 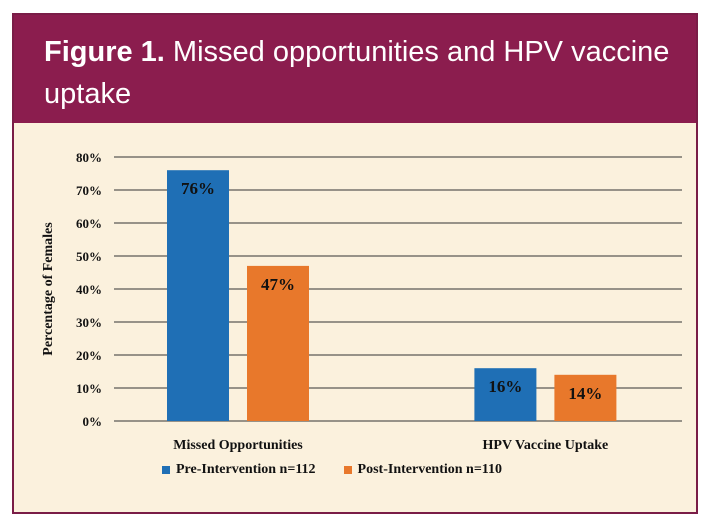 I want to click on x-tick-label: Missed Opportunities, so click(x=238, y=445).